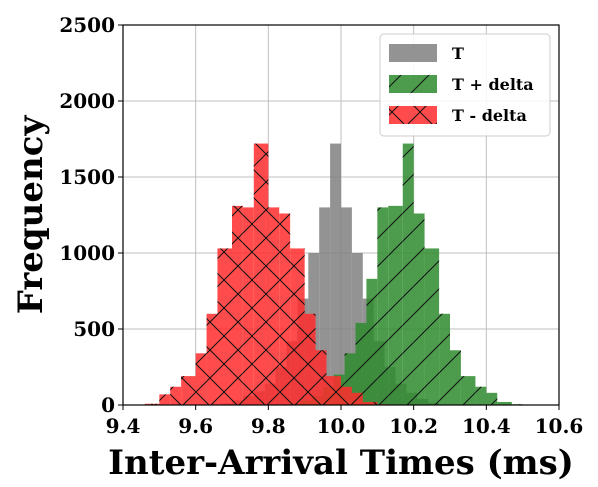 The width and height of the screenshot is (598, 487). What do you see at coordinates (87, 177) in the screenshot?
I see `y-tick-label: 1500` at bounding box center [87, 177].